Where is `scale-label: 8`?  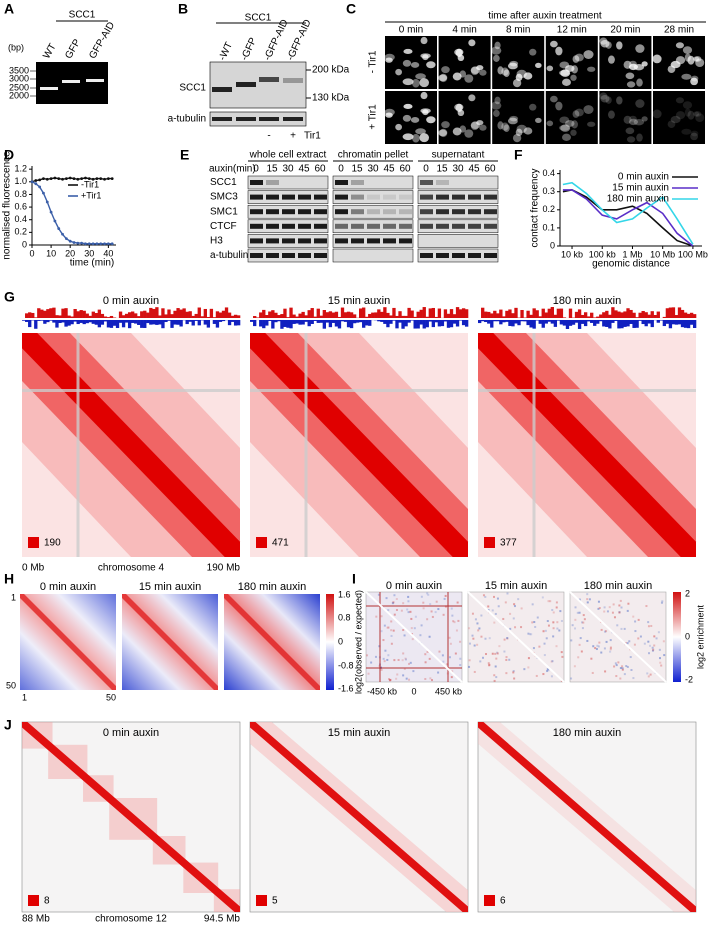 scale-label: 8 is located at coordinates (47, 901).